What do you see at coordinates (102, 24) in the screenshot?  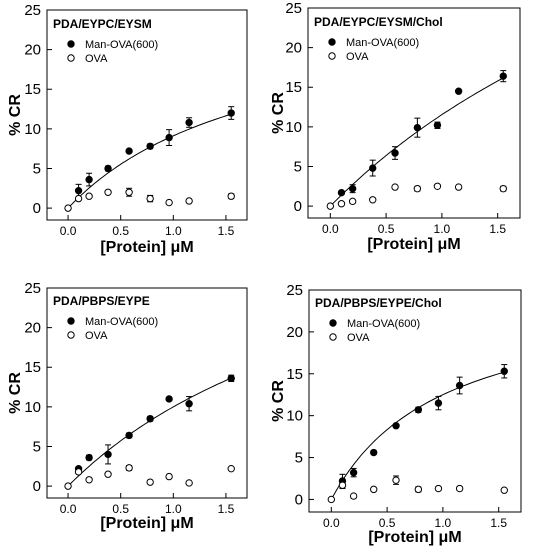 I see `chart-title: PDA/EYPC/EYSM` at bounding box center [102, 24].